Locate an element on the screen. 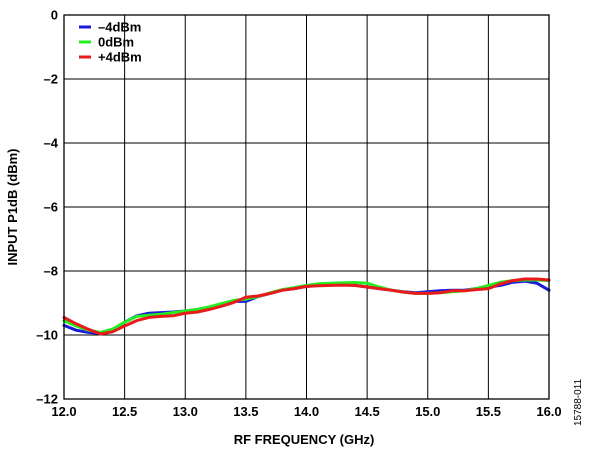  y-tick-label: –2 is located at coordinates (51, 79).